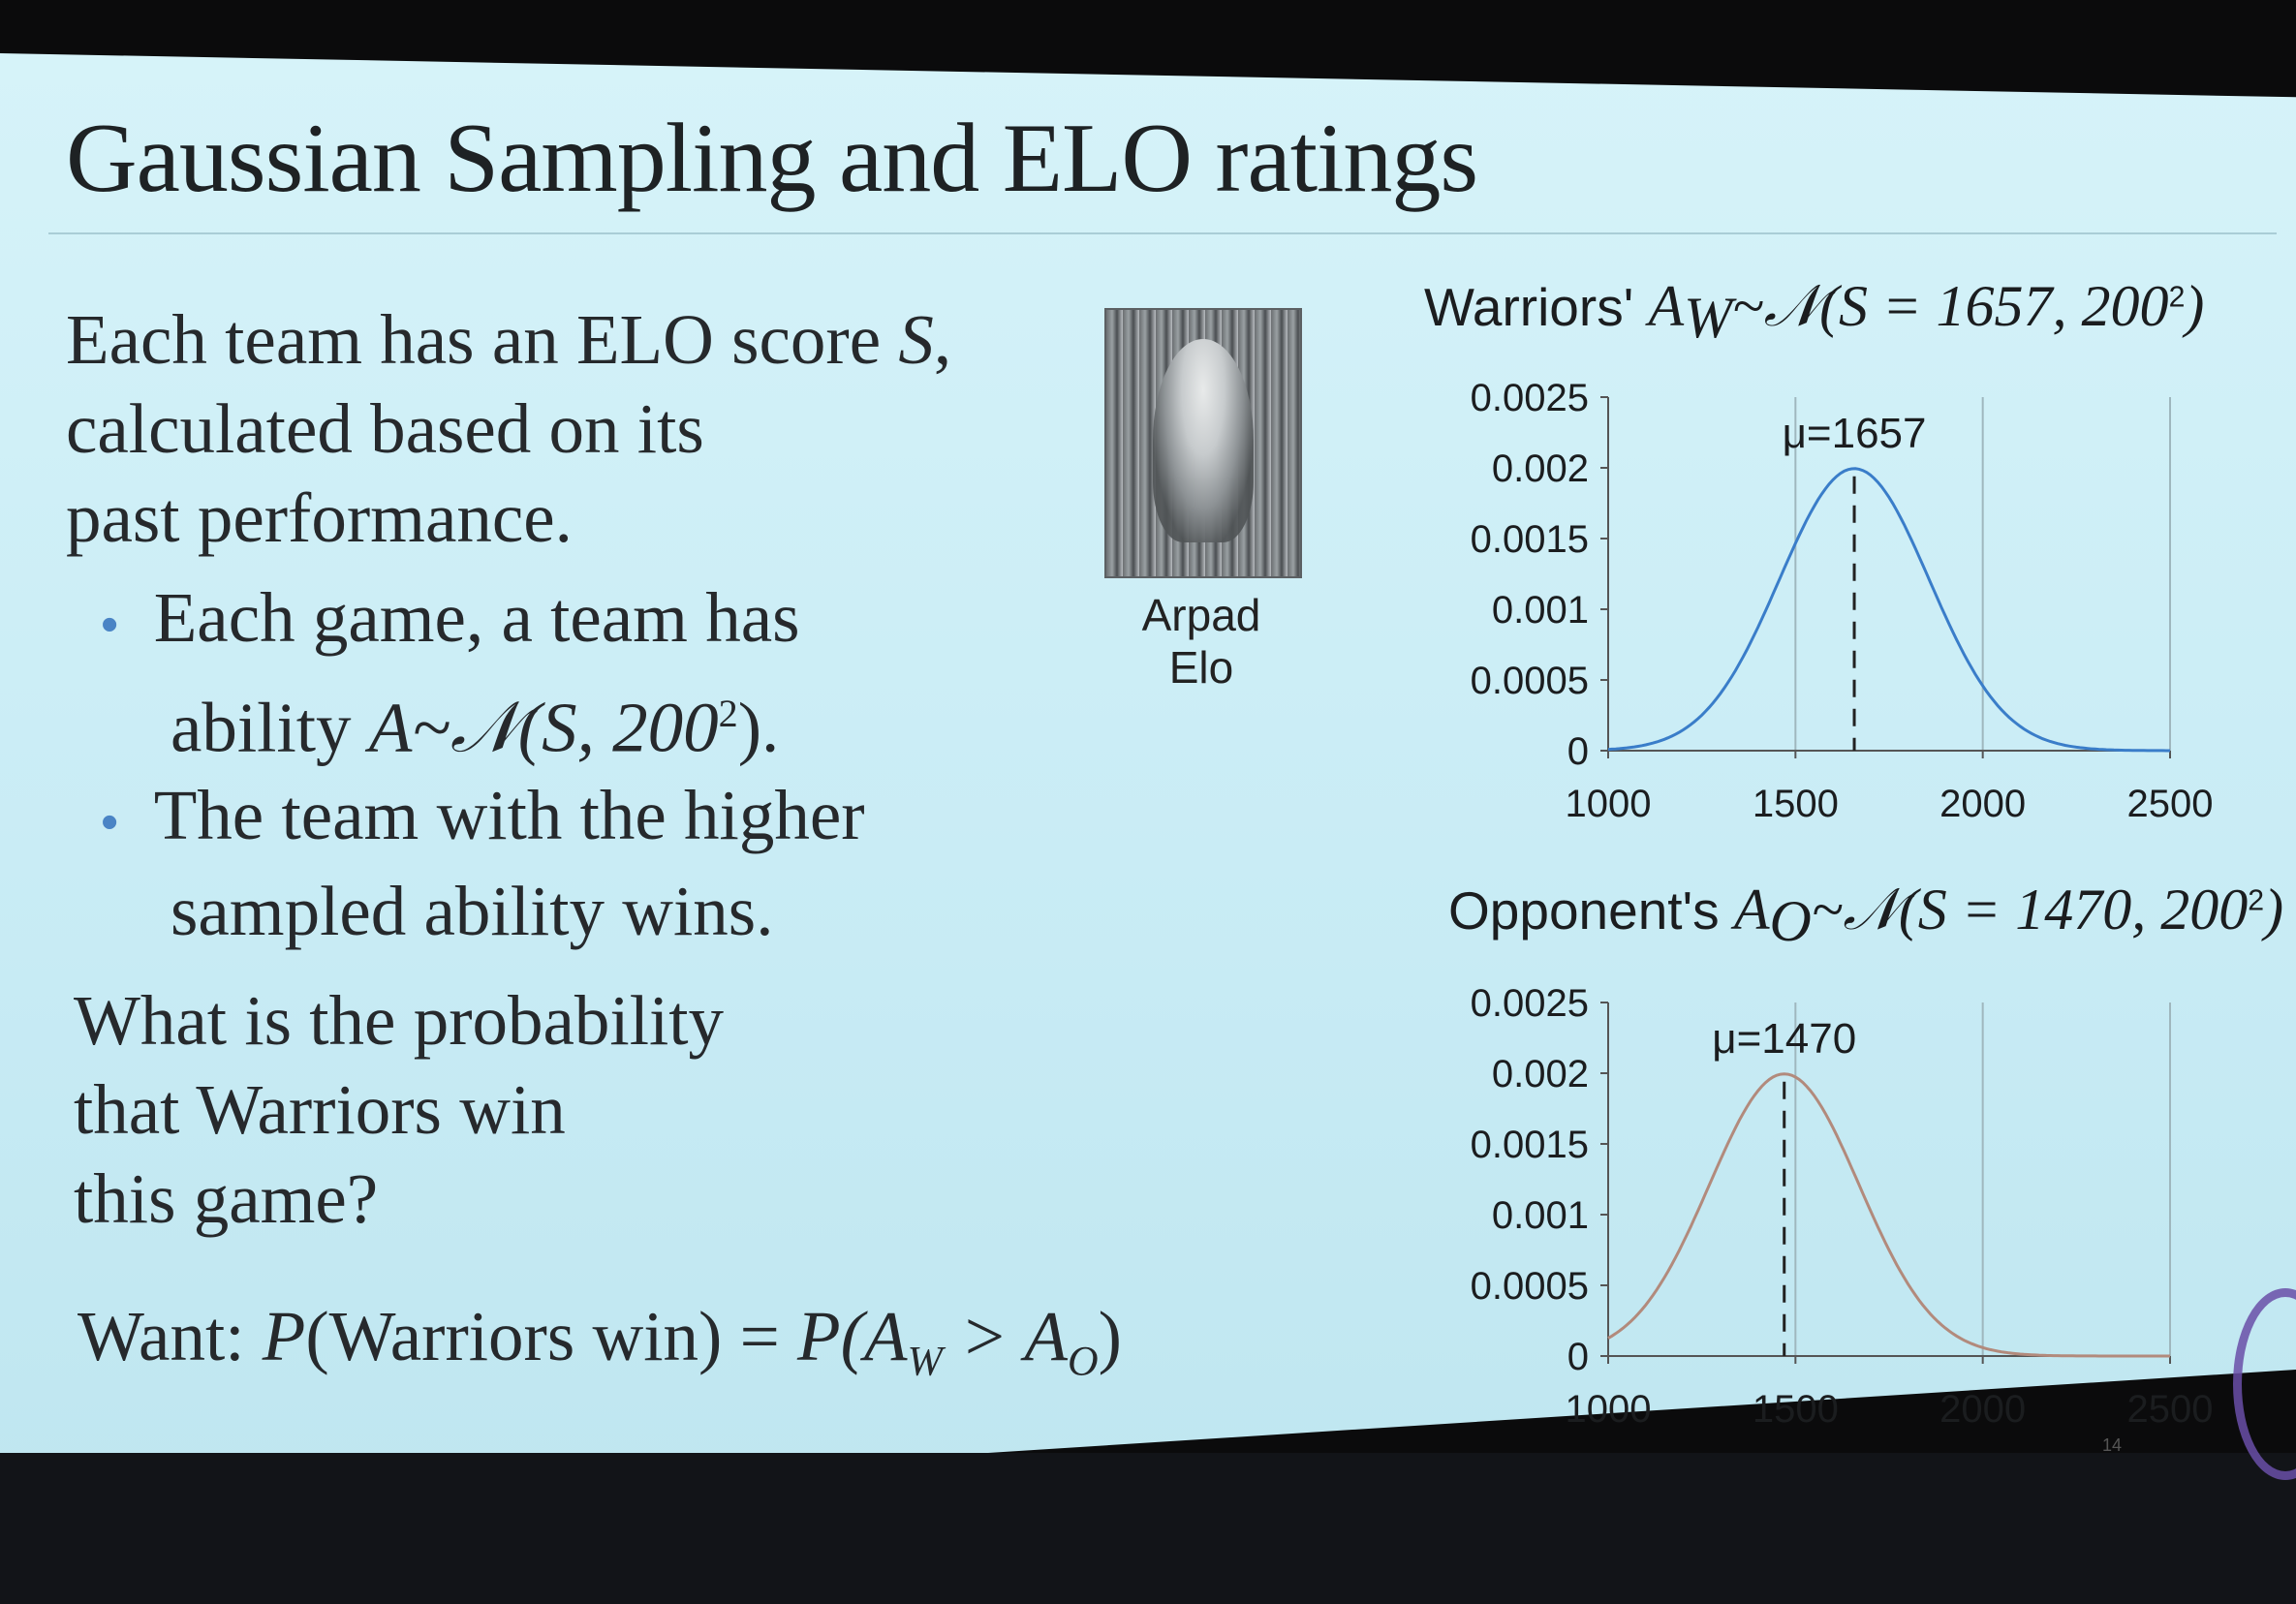 The width and height of the screenshot is (2296, 1604). Describe the element at coordinates (1855, 433) in the screenshot. I see `mean-annotation: μ=1657` at that location.